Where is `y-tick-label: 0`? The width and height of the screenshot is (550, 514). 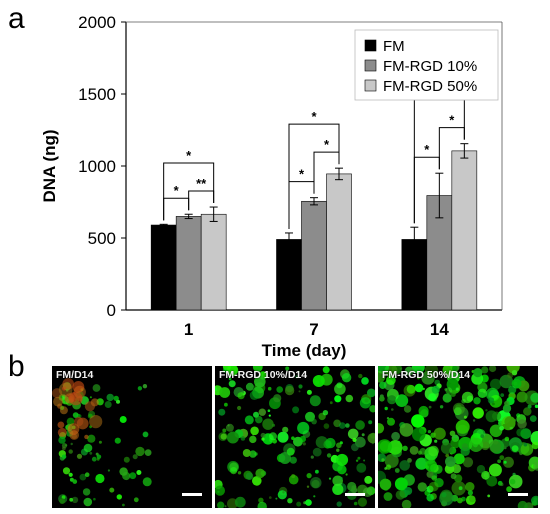 y-tick-label: 0 is located at coordinates (111, 310).